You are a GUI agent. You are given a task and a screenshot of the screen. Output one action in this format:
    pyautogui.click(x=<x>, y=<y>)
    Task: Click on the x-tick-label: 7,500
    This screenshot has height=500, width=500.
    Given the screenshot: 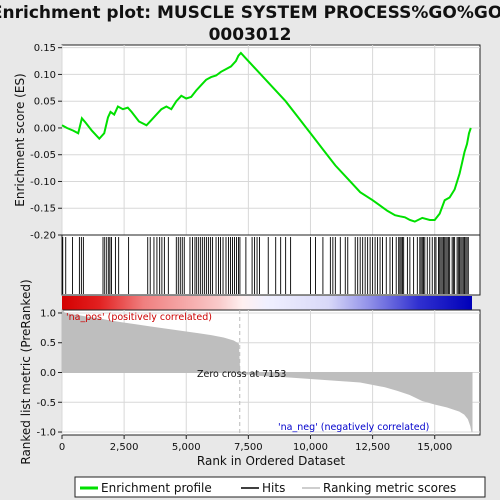 What is the action you would take?
    pyautogui.click(x=248, y=447)
    